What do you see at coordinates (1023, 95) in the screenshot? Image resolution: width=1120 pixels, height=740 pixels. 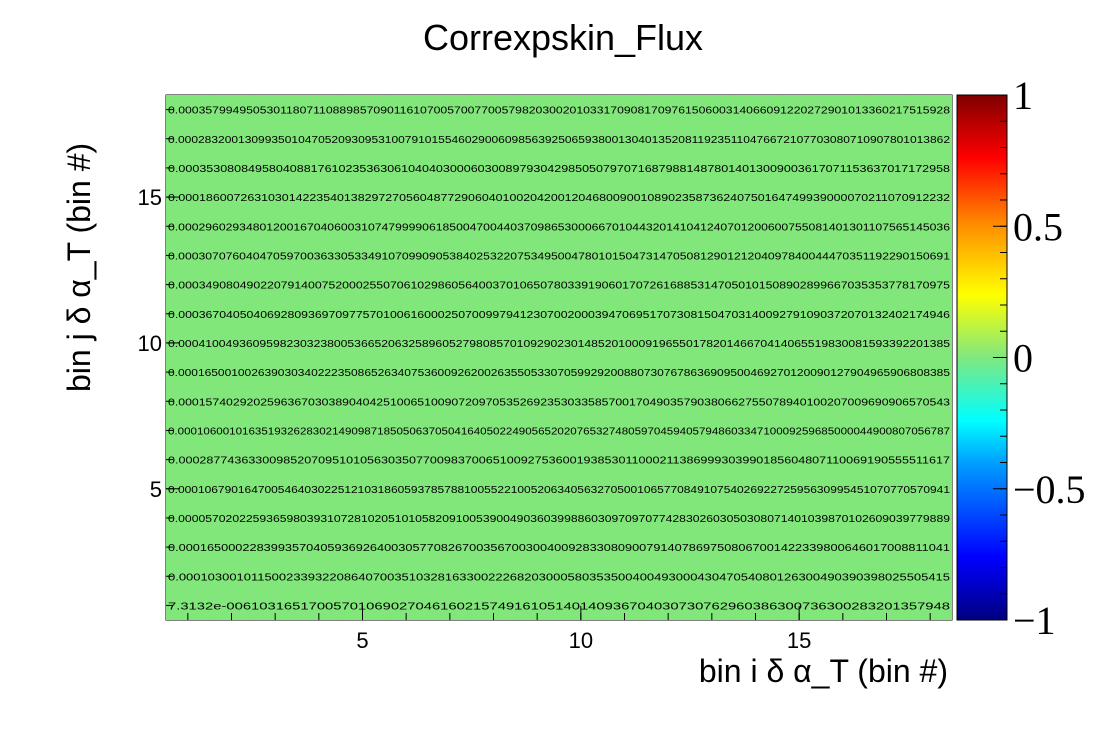 I see `palette-tick-label: 1` at bounding box center [1023, 95].